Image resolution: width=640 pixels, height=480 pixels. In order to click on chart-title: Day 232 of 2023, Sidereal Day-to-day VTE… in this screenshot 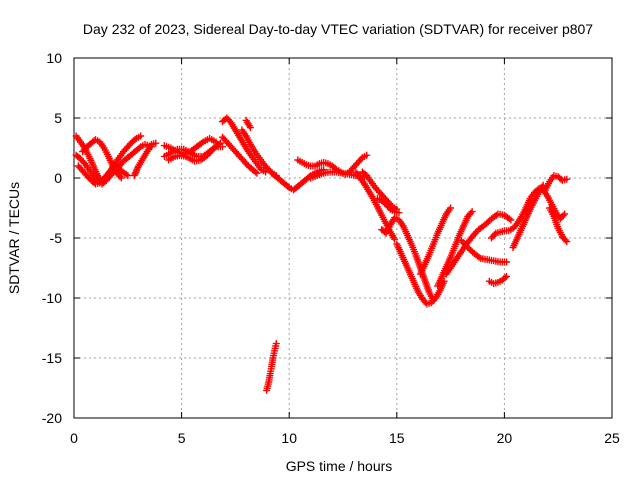, I will do `click(338, 29)`.